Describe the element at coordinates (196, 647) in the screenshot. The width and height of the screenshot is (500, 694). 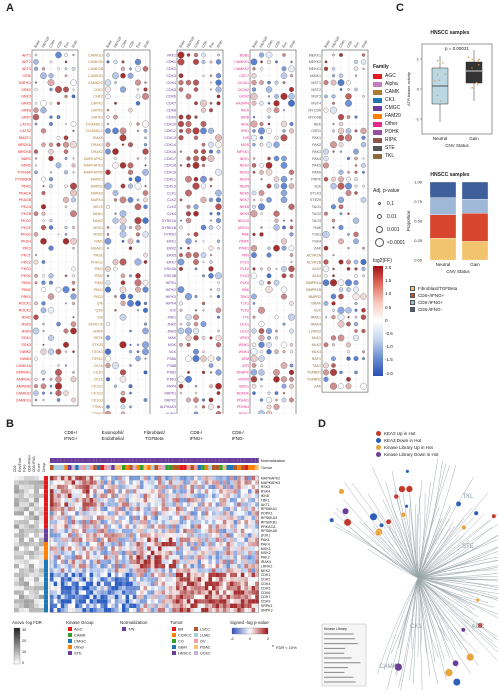
I see `tumor-swatch` at that location.